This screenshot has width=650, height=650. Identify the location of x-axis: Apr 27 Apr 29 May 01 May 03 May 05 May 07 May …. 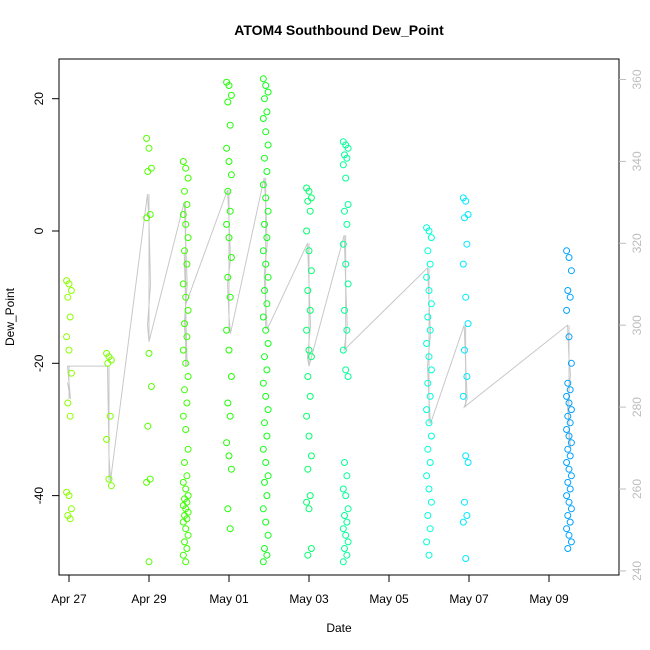
(310, 590).